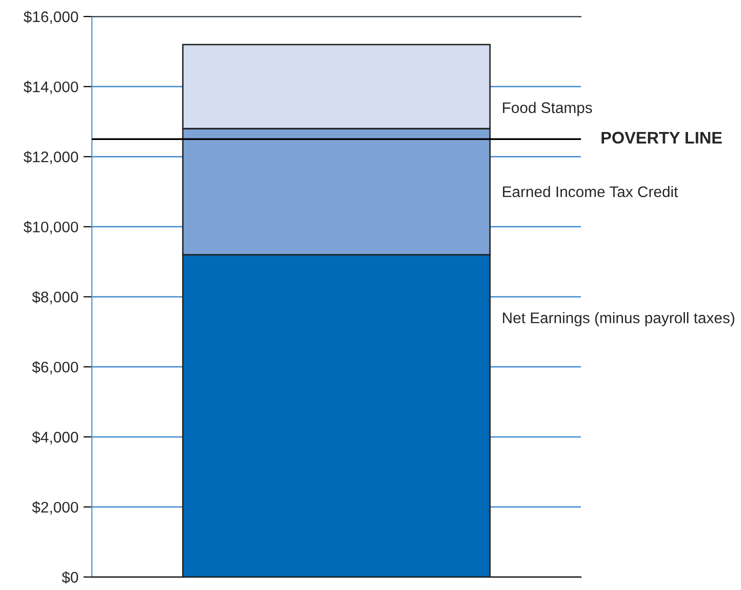  Describe the element at coordinates (51, 87) in the screenshot. I see `y-tick-label: $14,000` at that location.